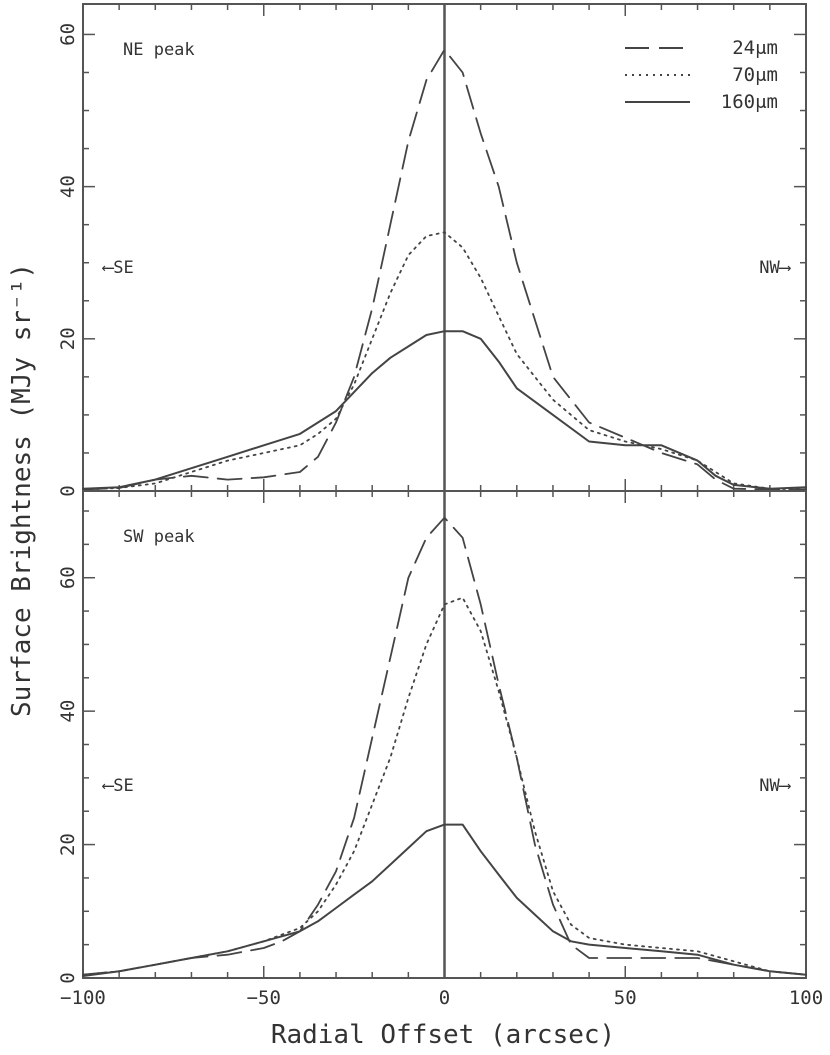 Image resolution: width=830 pixels, height=1055 pixels. Describe the element at coordinates (22, 490) in the screenshot. I see `y-axis-title: Surface Brightness (MJy sr⁻¹)` at that location.